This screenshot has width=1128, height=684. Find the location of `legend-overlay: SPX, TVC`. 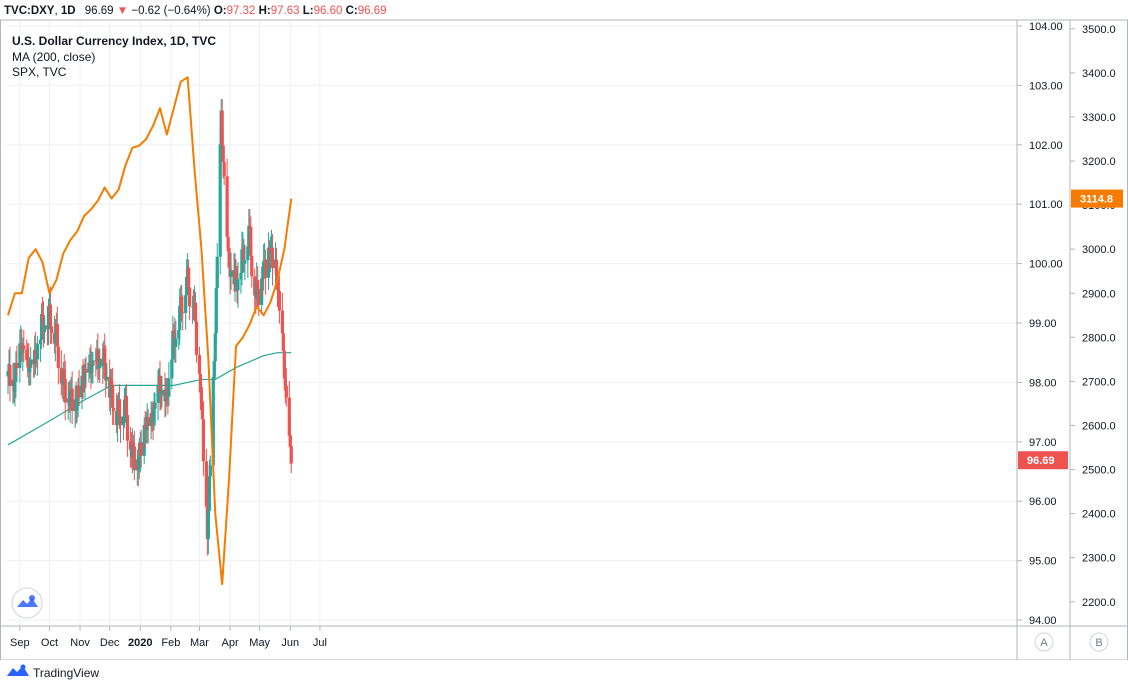

legend-overlay: SPX, TVC is located at coordinates (39, 72).